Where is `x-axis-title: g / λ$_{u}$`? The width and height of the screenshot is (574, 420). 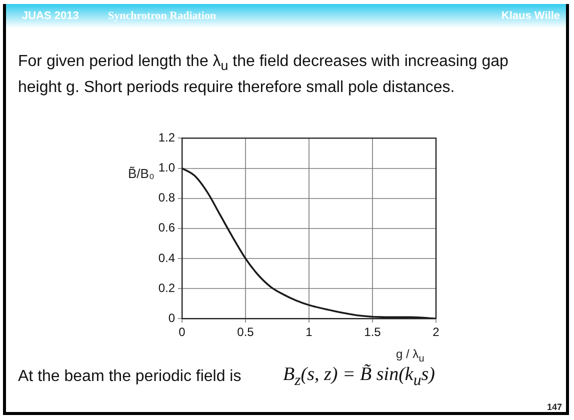
x-axis-title: g / λ$_{u}$ is located at coordinates (410, 355).